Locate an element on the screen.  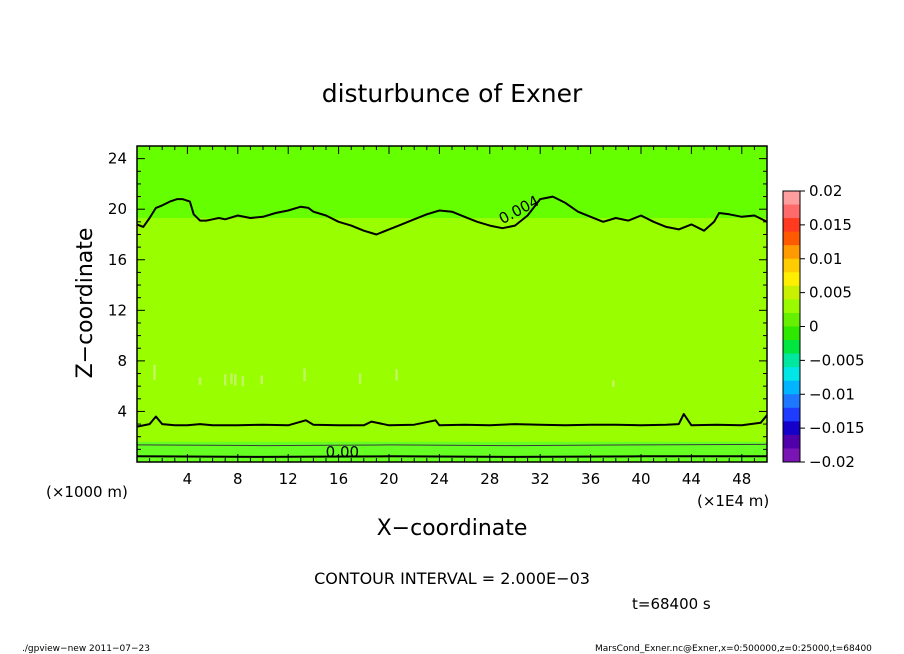
x-tick-label: 28 is located at coordinates (489, 479).